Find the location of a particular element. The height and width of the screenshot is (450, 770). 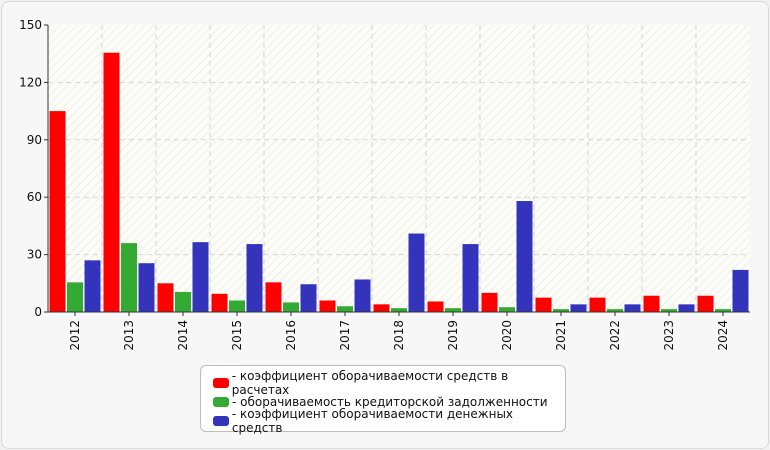

y-tick-label: 60 is located at coordinates (34, 197).